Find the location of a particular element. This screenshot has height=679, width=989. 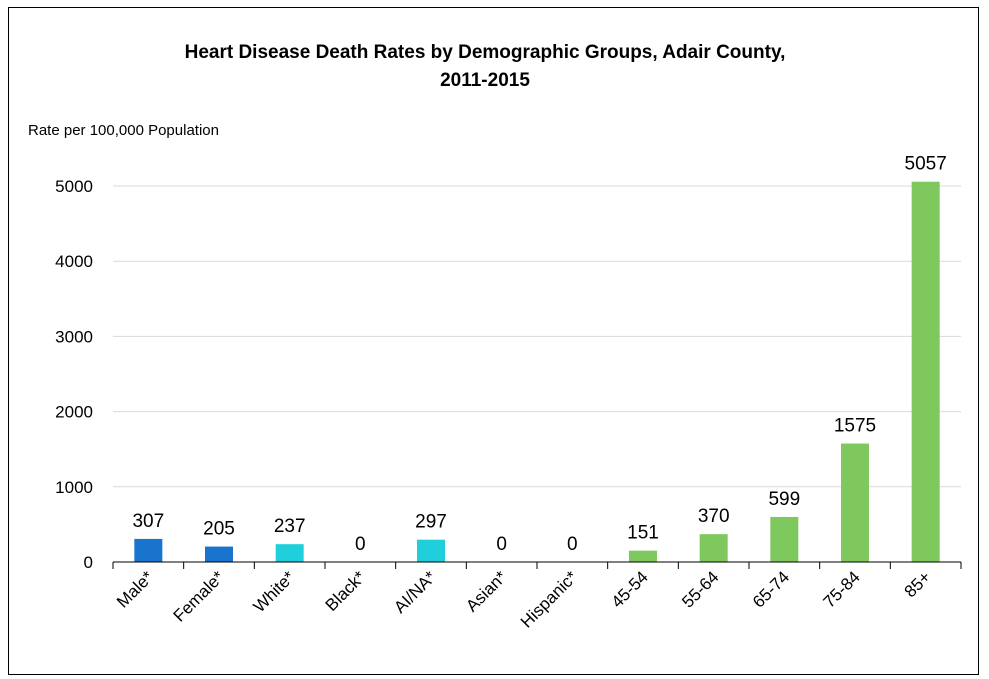

x-tick-label: Female* is located at coordinates (199, 596).